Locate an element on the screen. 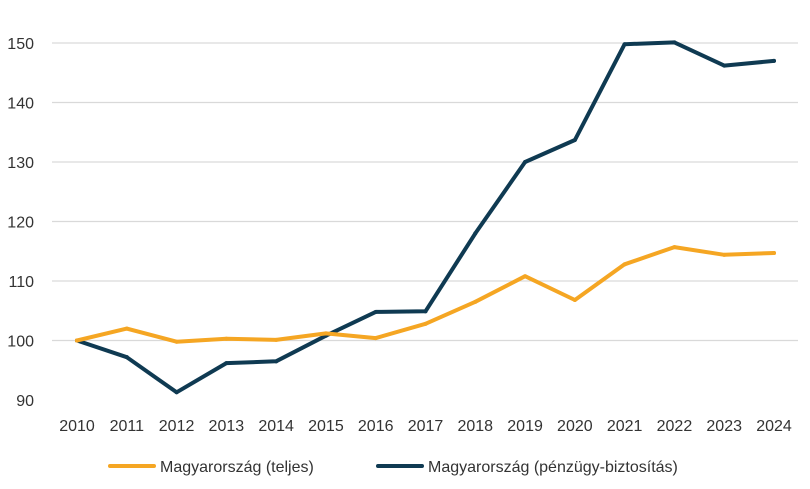 The image size is (810, 489). y-tick-label: 140 is located at coordinates (20, 104).